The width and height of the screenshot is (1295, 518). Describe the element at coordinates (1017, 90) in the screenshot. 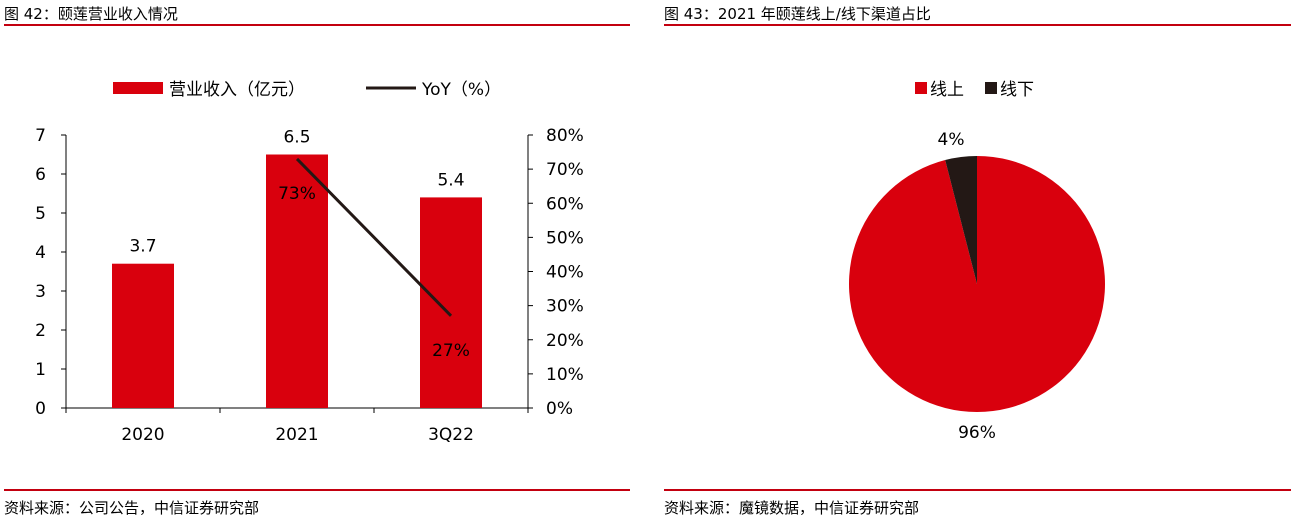

I see `legend-label-offline: 线下` at that location.